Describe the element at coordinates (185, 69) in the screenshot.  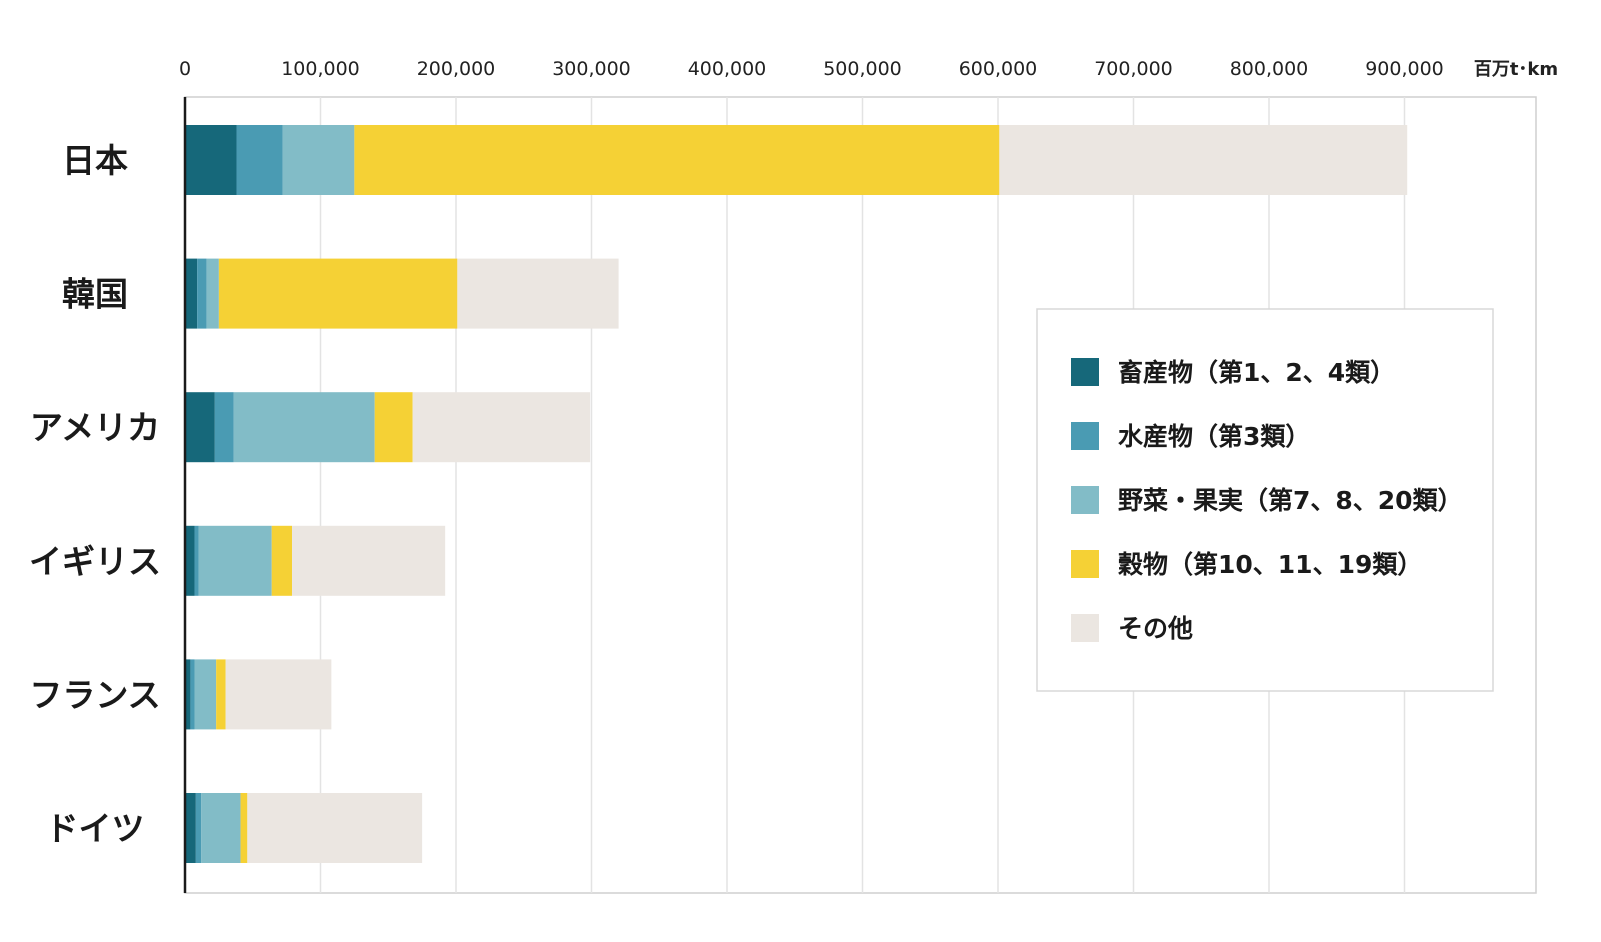
I see `x-tick-label: 0` at that location.